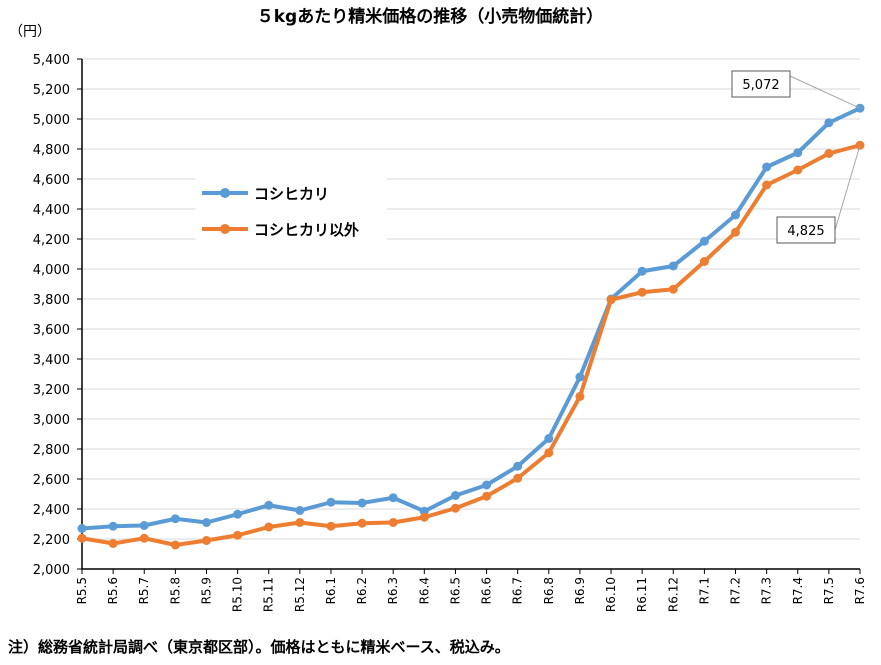 This screenshot has height=665, width=881. I want to click on x-tick-label-15: R6.8, so click(549, 590).